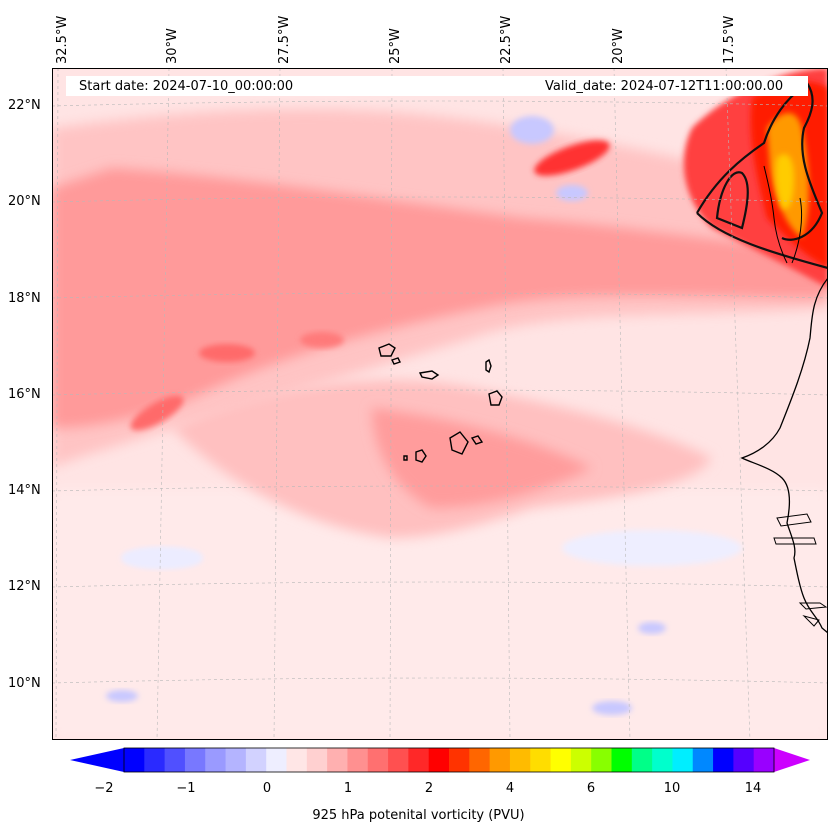 This screenshot has width=837, height=836. Describe the element at coordinates (267, 788) in the screenshot. I see `colorbar-tick: 0` at that location.